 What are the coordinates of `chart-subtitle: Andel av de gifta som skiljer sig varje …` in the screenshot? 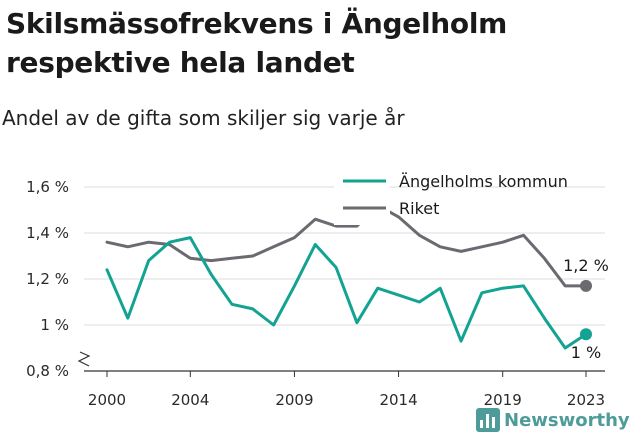 It's located at (203, 118).